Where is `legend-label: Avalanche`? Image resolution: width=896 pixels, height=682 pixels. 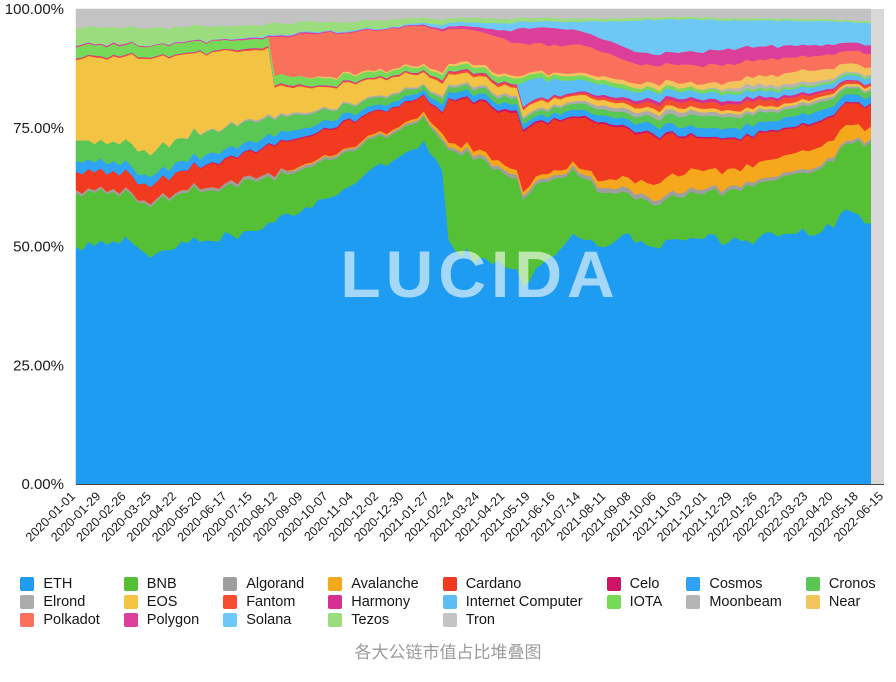
legend-label: Avalanche is located at coordinates (385, 584).